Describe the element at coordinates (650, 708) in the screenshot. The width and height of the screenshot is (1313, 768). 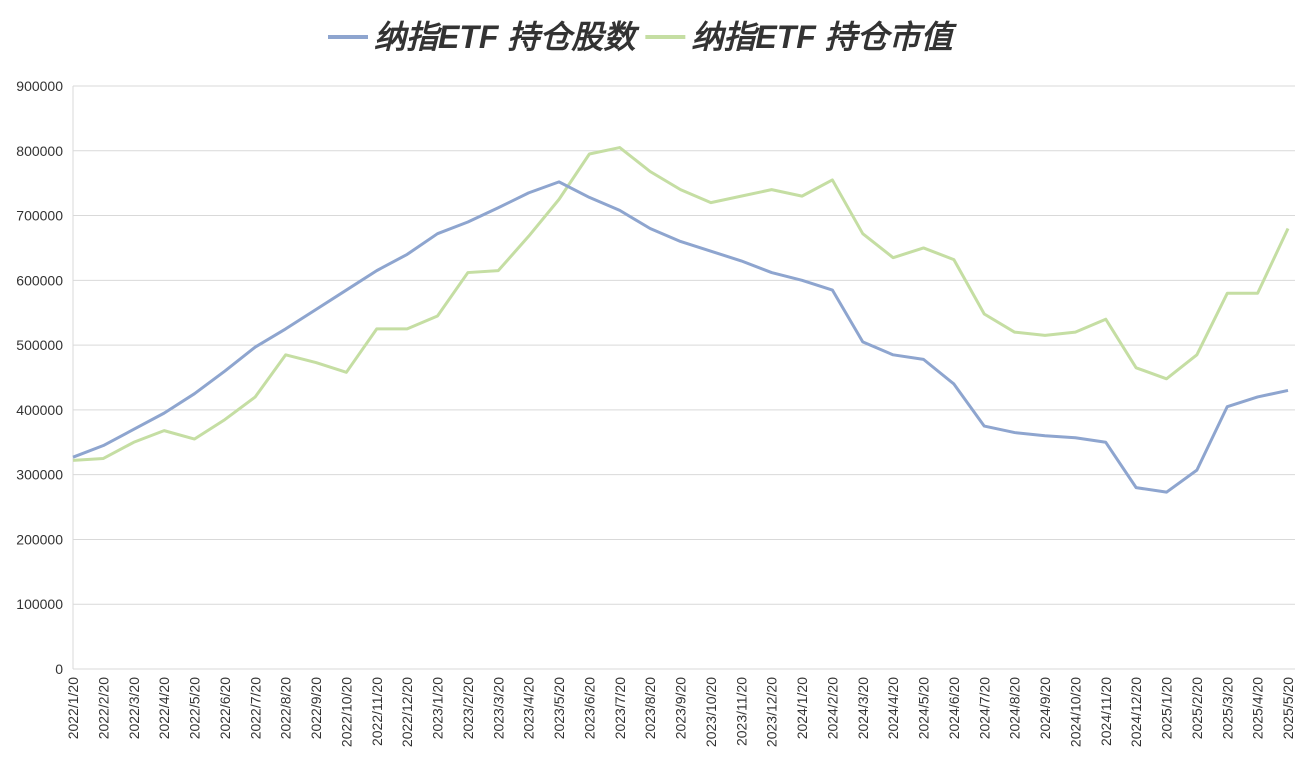
I see `x-tick-label: 2023/8/20` at that location.